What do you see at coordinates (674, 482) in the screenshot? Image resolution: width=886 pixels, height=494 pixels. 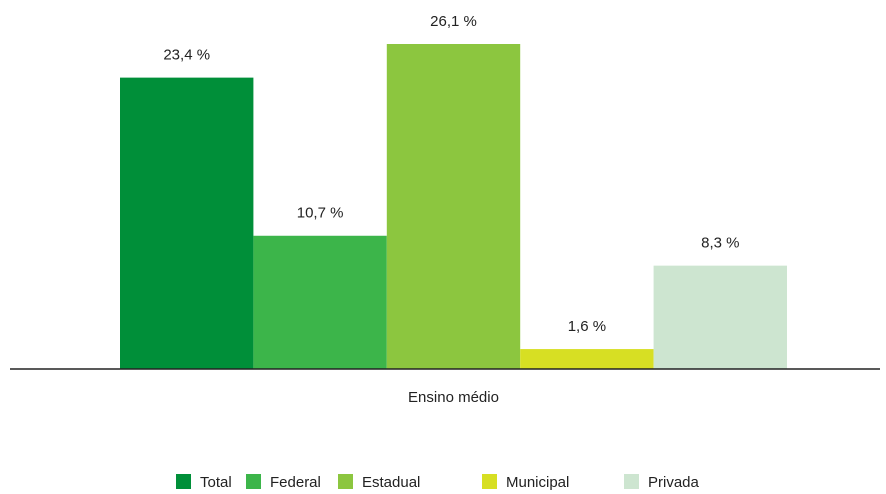 I see `legend-label: Privada` at bounding box center [674, 482].